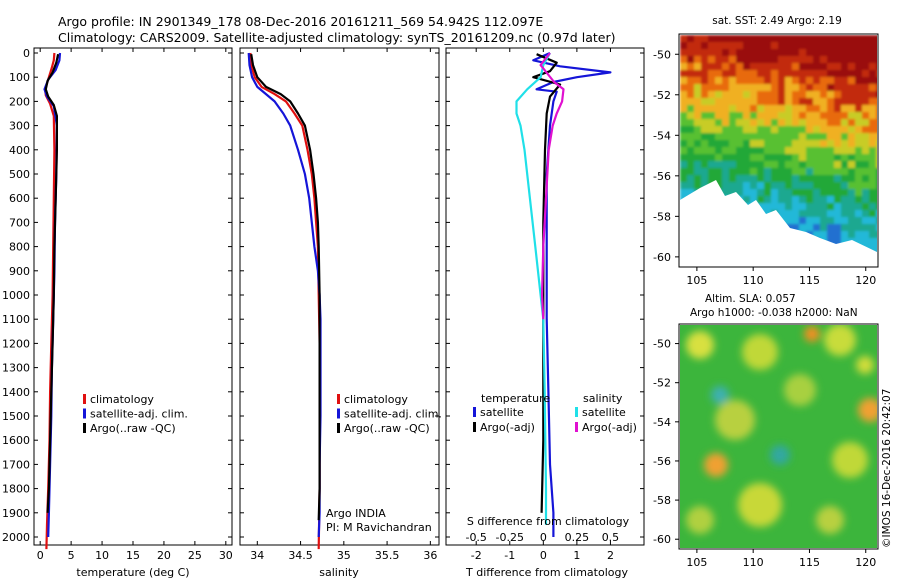  Describe the element at coordinates (16, 368) in the screenshot. I see `depth-tick-label: 1300` at that location.